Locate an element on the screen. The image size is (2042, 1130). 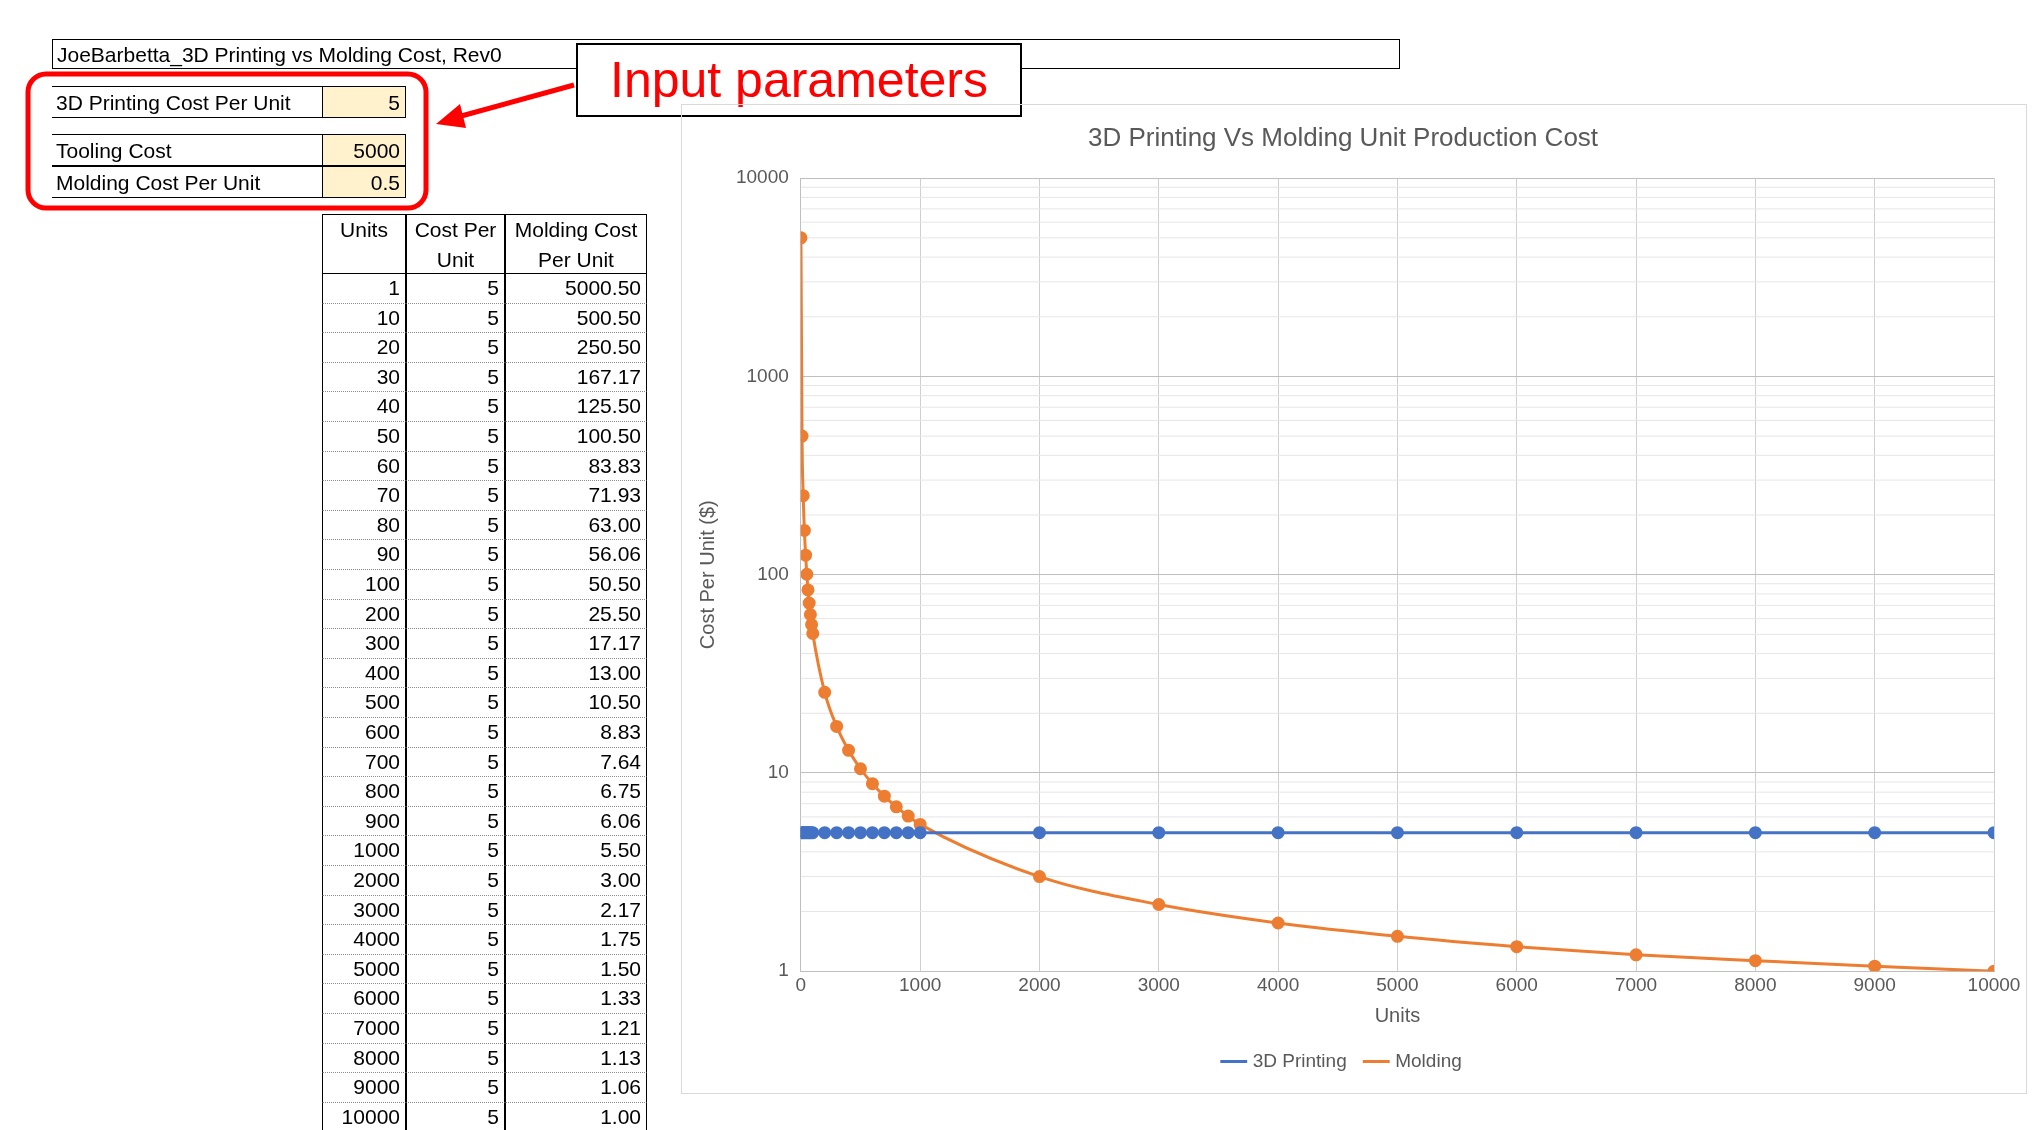
x-tick-label: 3000 is located at coordinates (1158, 984).